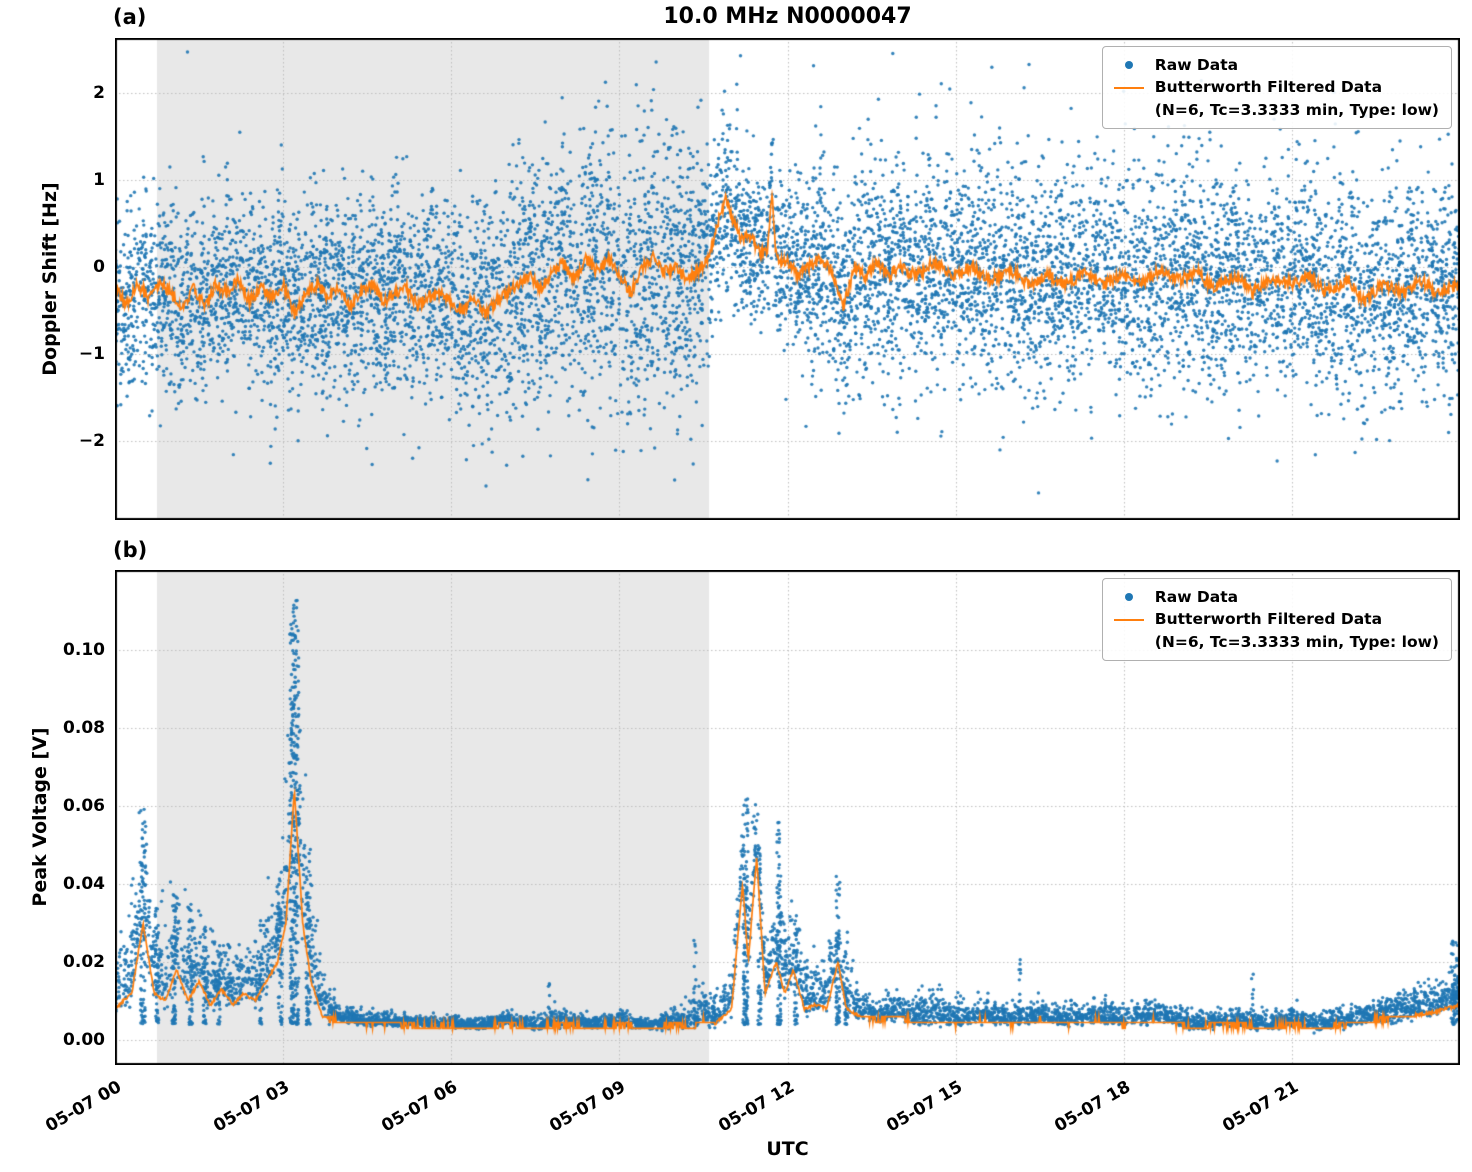 The width and height of the screenshot is (1472, 1172). What do you see at coordinates (99, 266) in the screenshot?
I see `y-tick-label: 0` at bounding box center [99, 266].